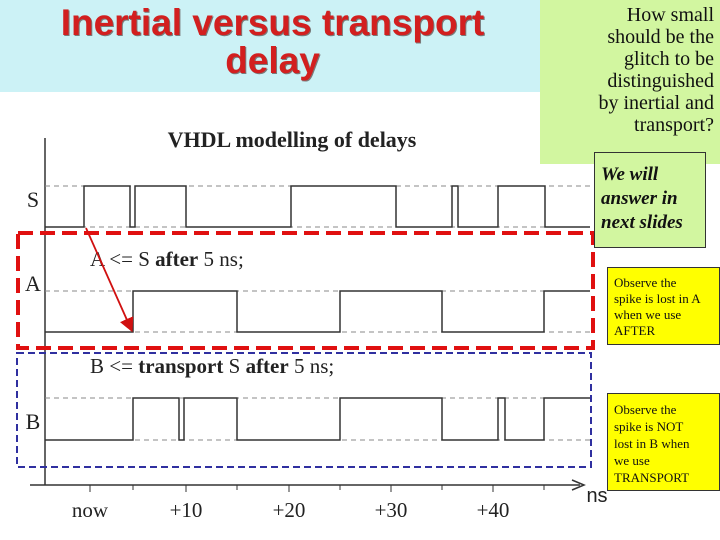 This screenshot has width=720, height=540. I want to click on waveform-a, so click(317, 311).